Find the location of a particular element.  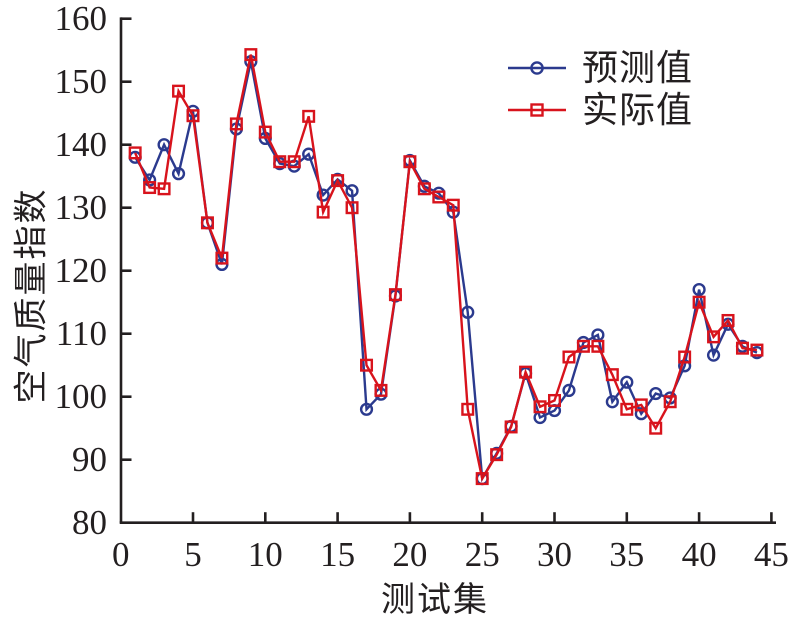

legend-item-predicted: 预测值 is located at coordinates (599, 68).